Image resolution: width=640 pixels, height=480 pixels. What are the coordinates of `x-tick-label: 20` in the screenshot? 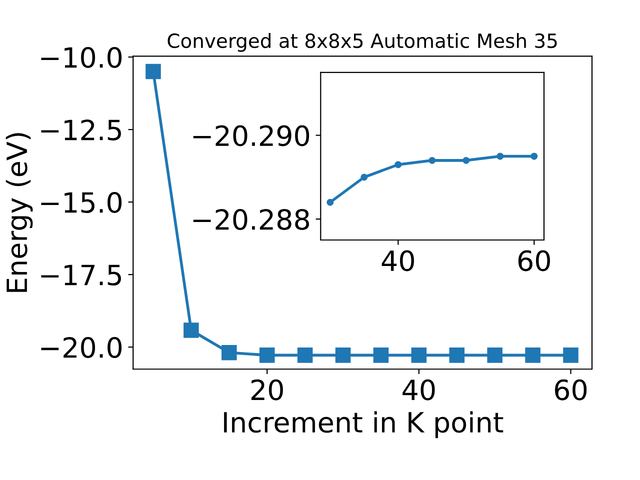 It's located at (267, 389).